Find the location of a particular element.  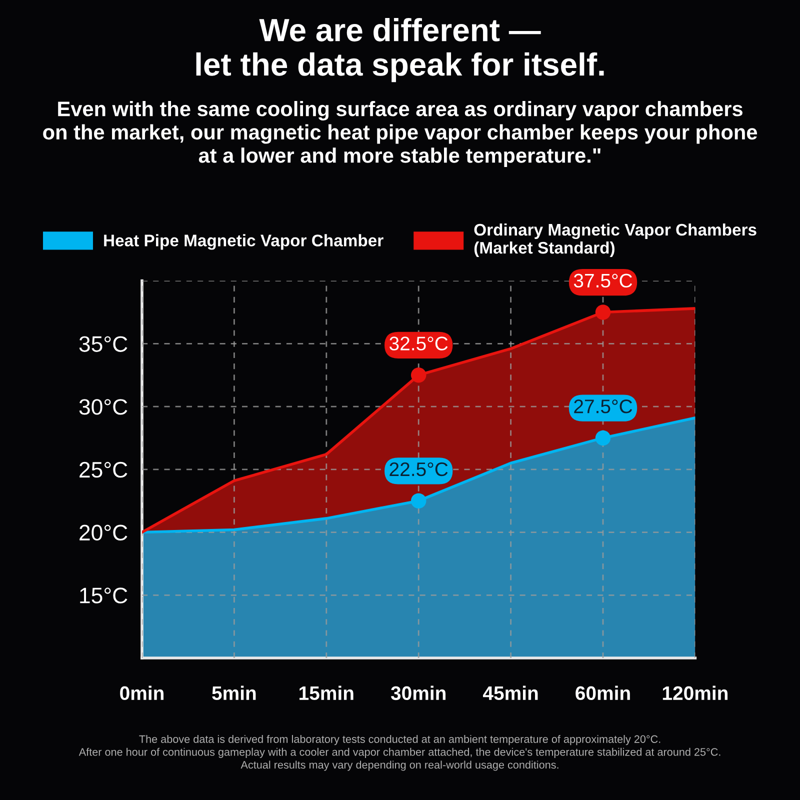

data-label: 22.5°C is located at coordinates (419, 469).